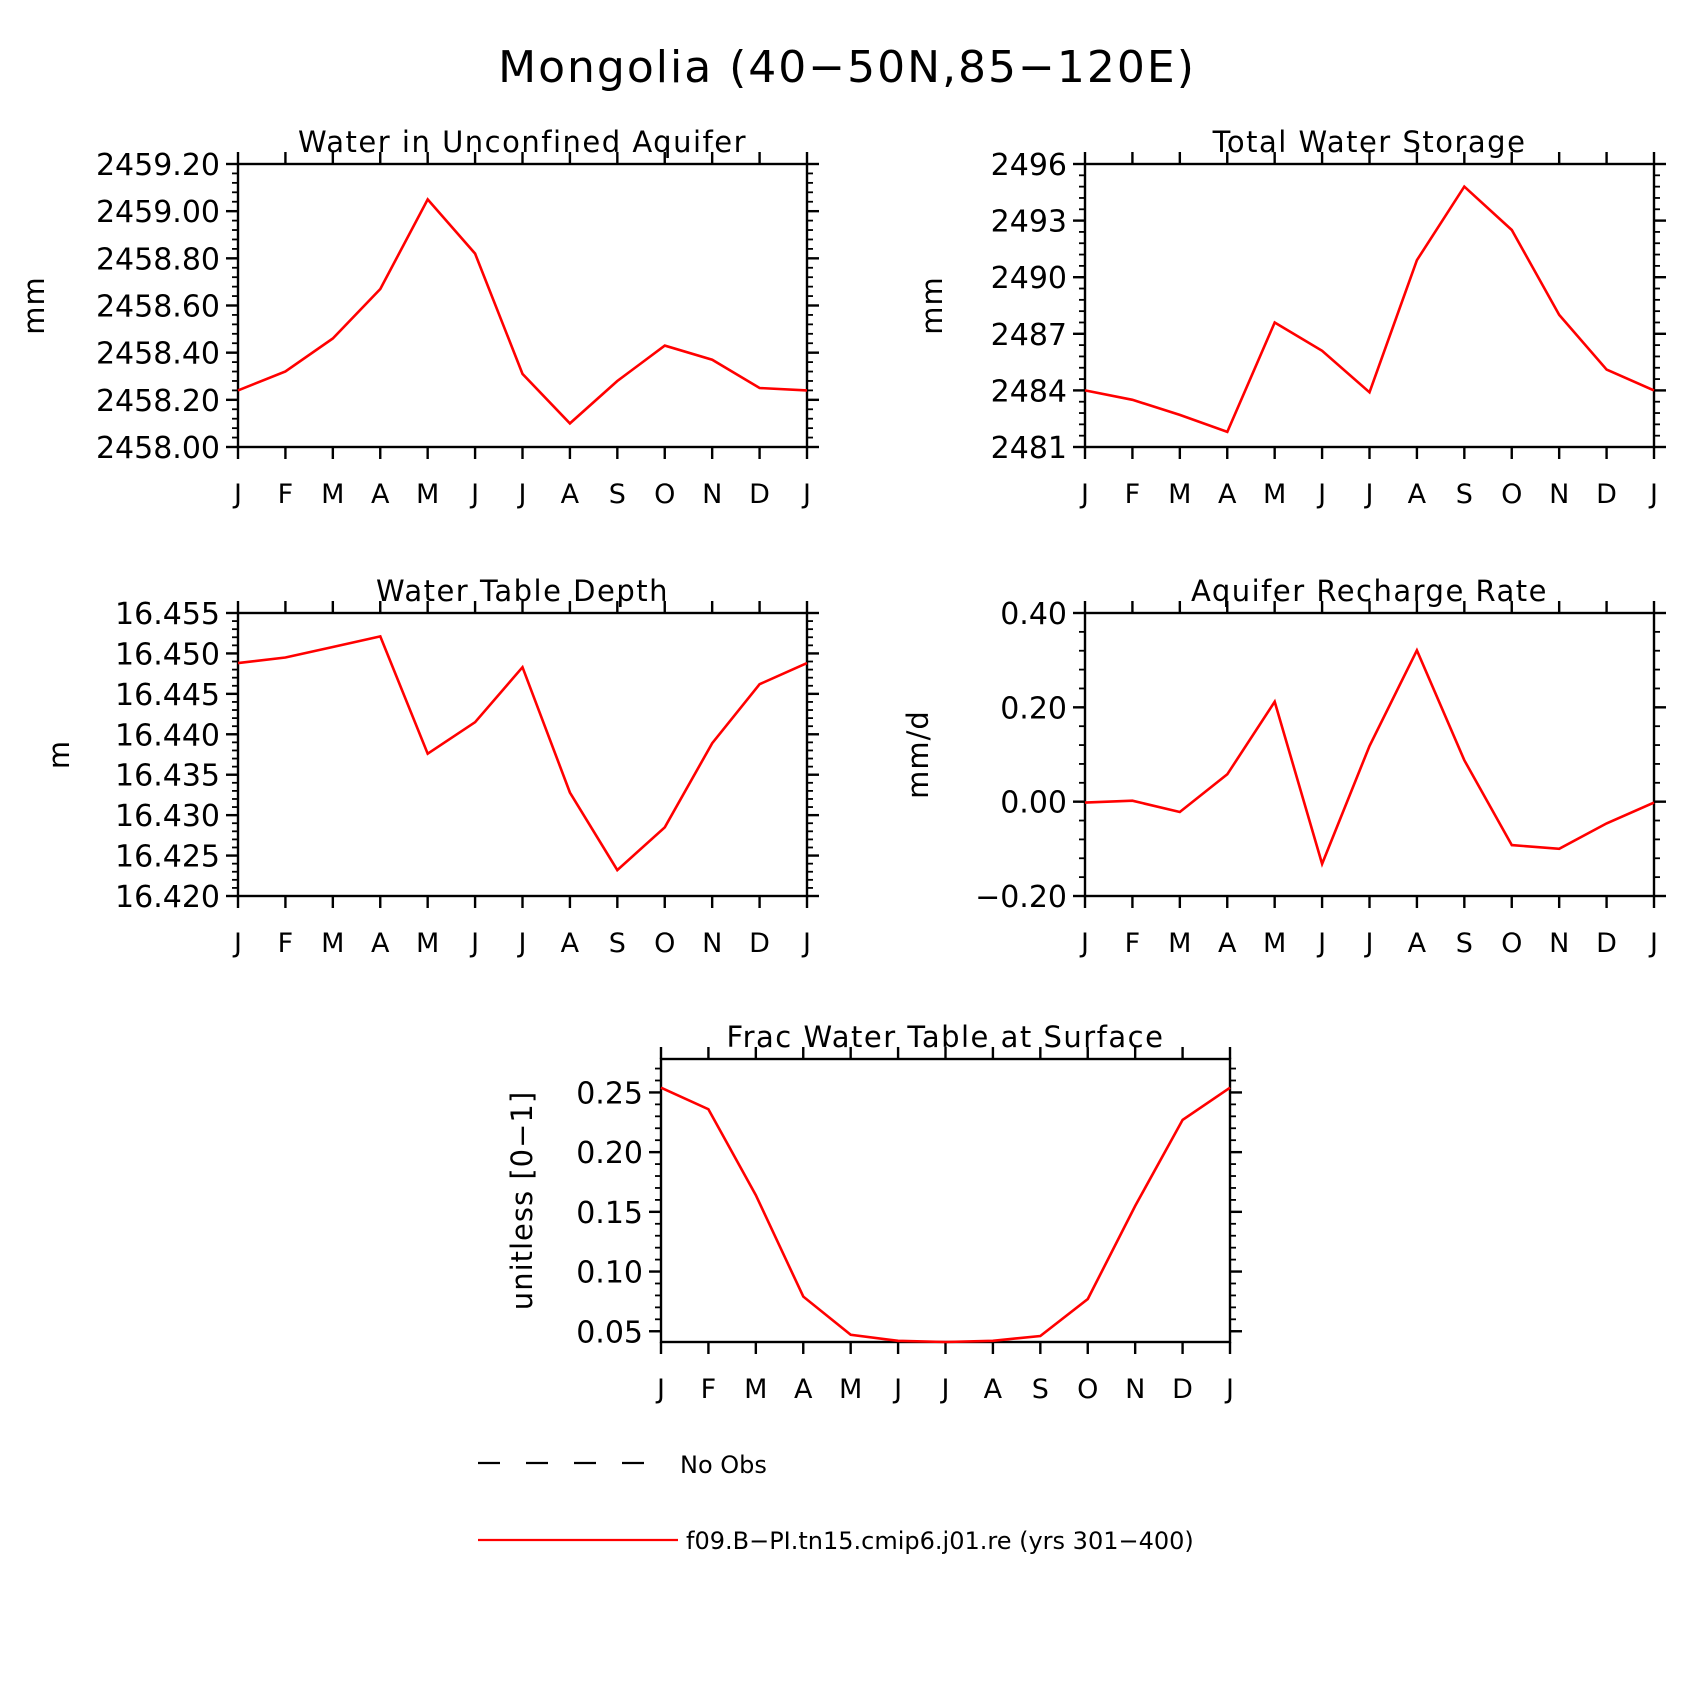  I want to click on y-tick-label: 2487, so click(1029, 335).